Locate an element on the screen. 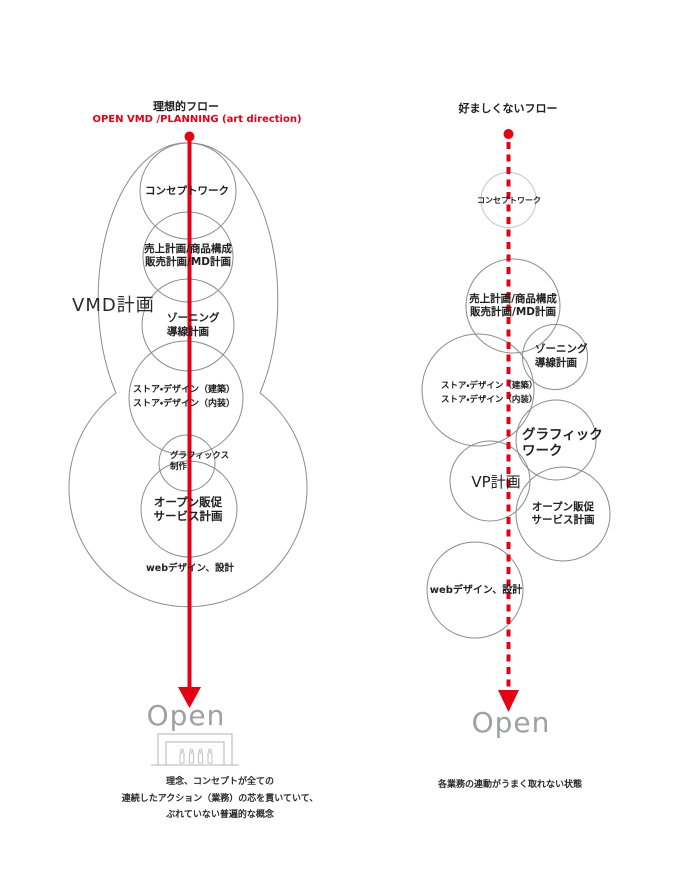 This screenshot has height=877, width=700. left-arrowhead-icon is located at coordinates (189, 697).